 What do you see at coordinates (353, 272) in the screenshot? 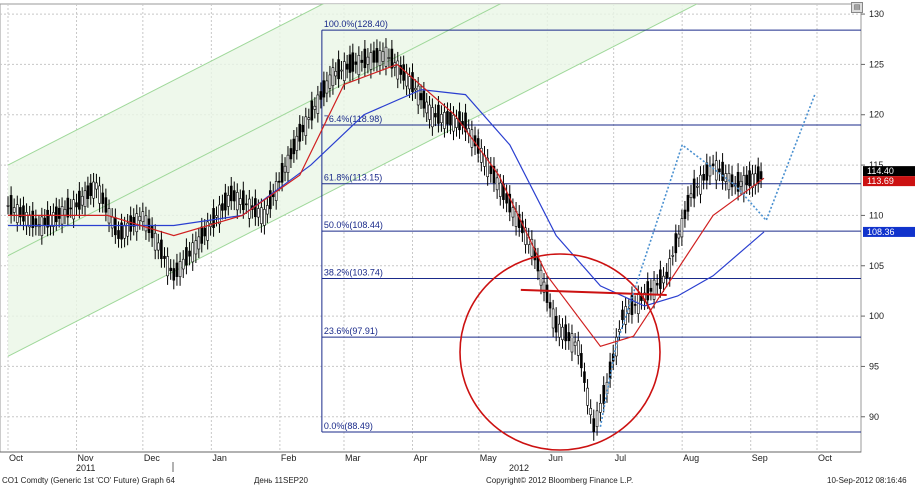
I see `fib-level-label: 38.2%(103.74)` at bounding box center [353, 272].